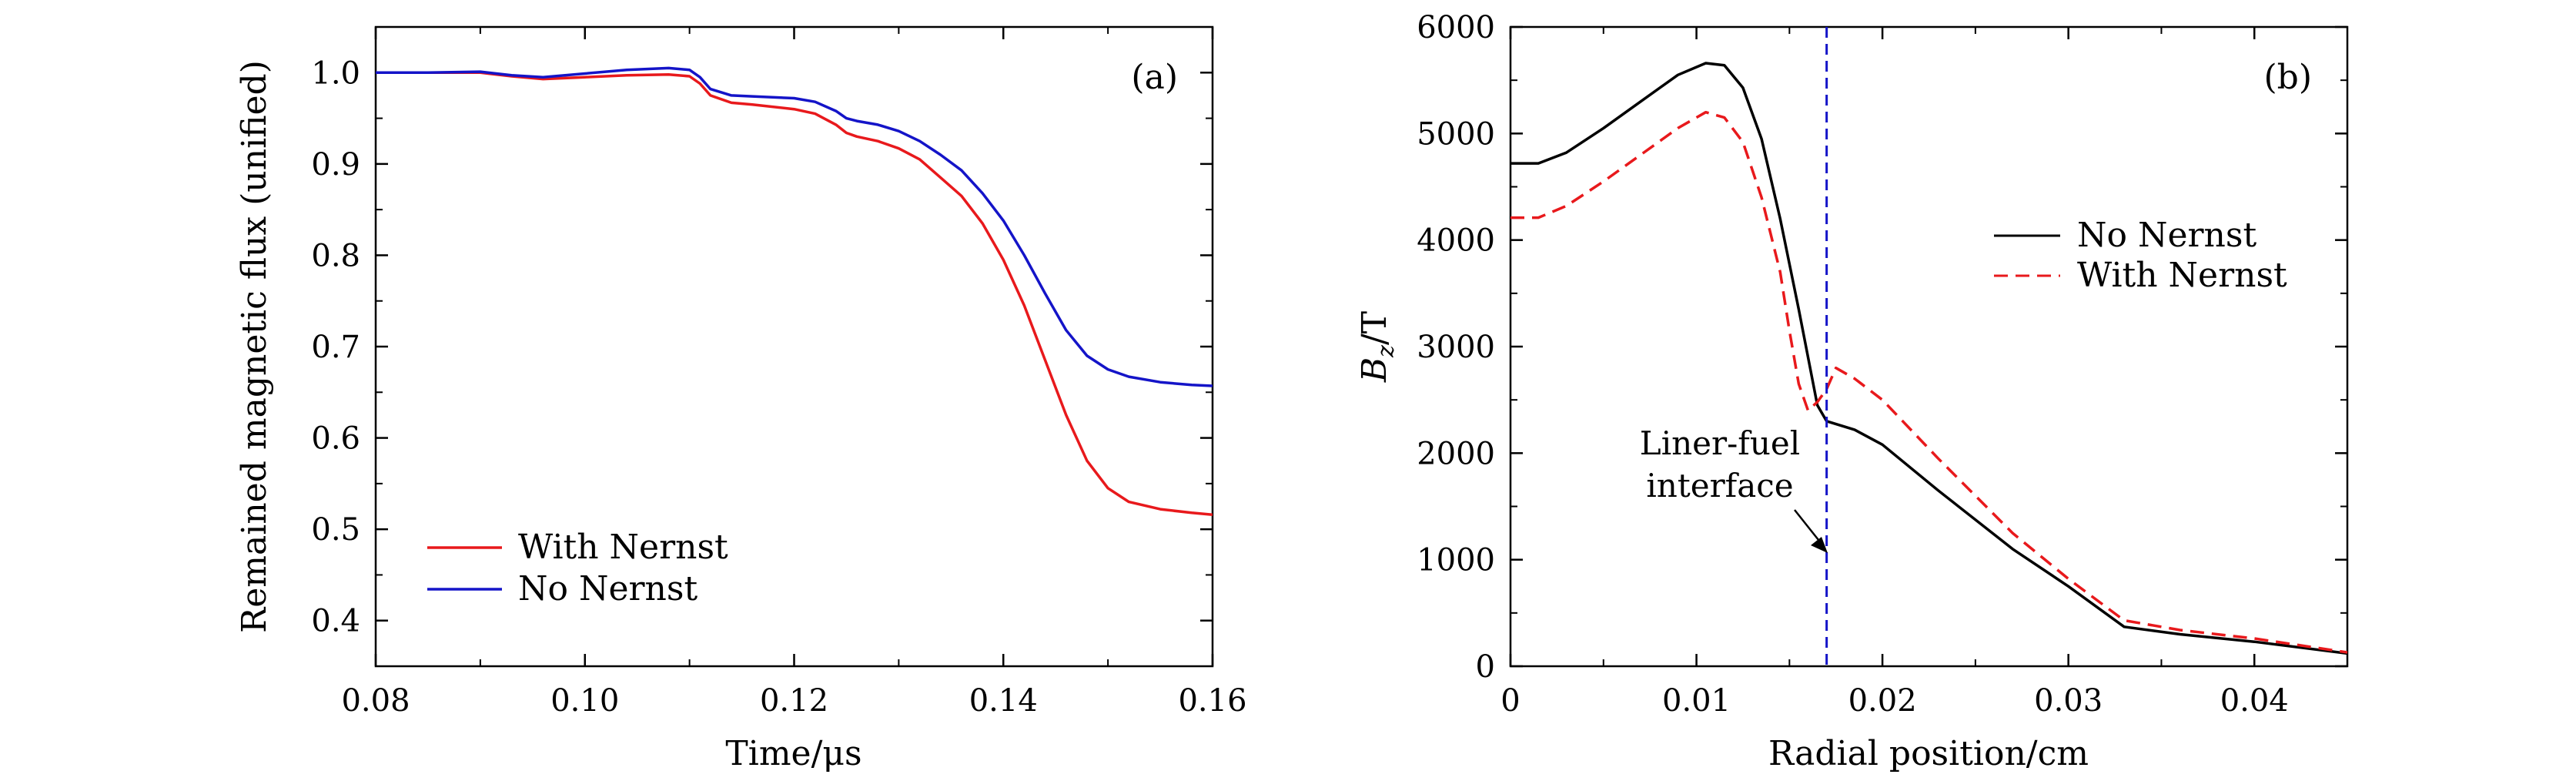 This screenshot has height=781, width=2576. I want to click on y-tick-label-0-5: 0.9, so click(336, 165).